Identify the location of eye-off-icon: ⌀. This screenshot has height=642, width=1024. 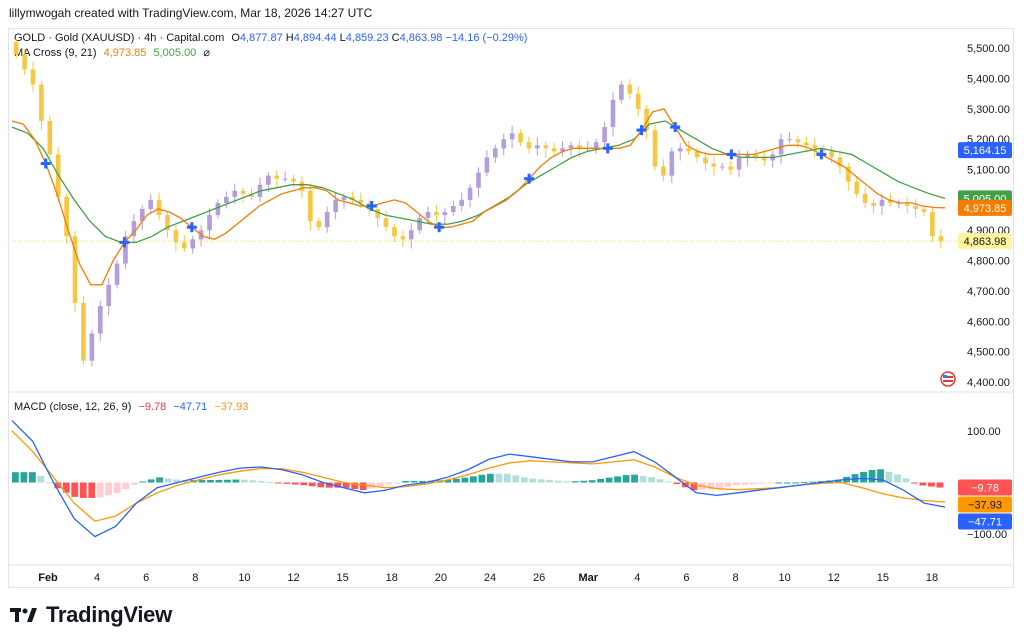
(206, 53).